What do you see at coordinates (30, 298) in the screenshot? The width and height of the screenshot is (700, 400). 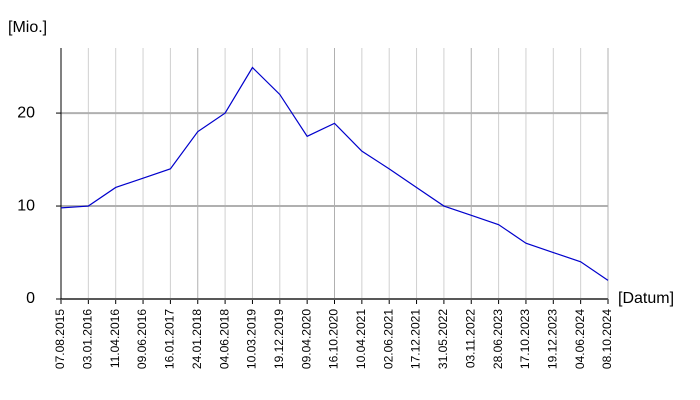 I see `y-tick-label: 0` at bounding box center [30, 298].